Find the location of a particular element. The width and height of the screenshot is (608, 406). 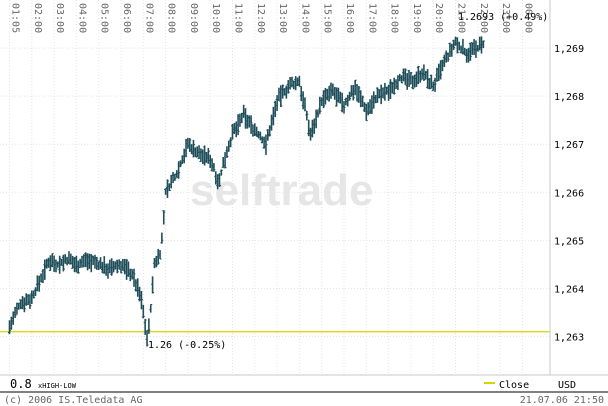

x-tick-label: 11:00 is located at coordinates (238, 18).